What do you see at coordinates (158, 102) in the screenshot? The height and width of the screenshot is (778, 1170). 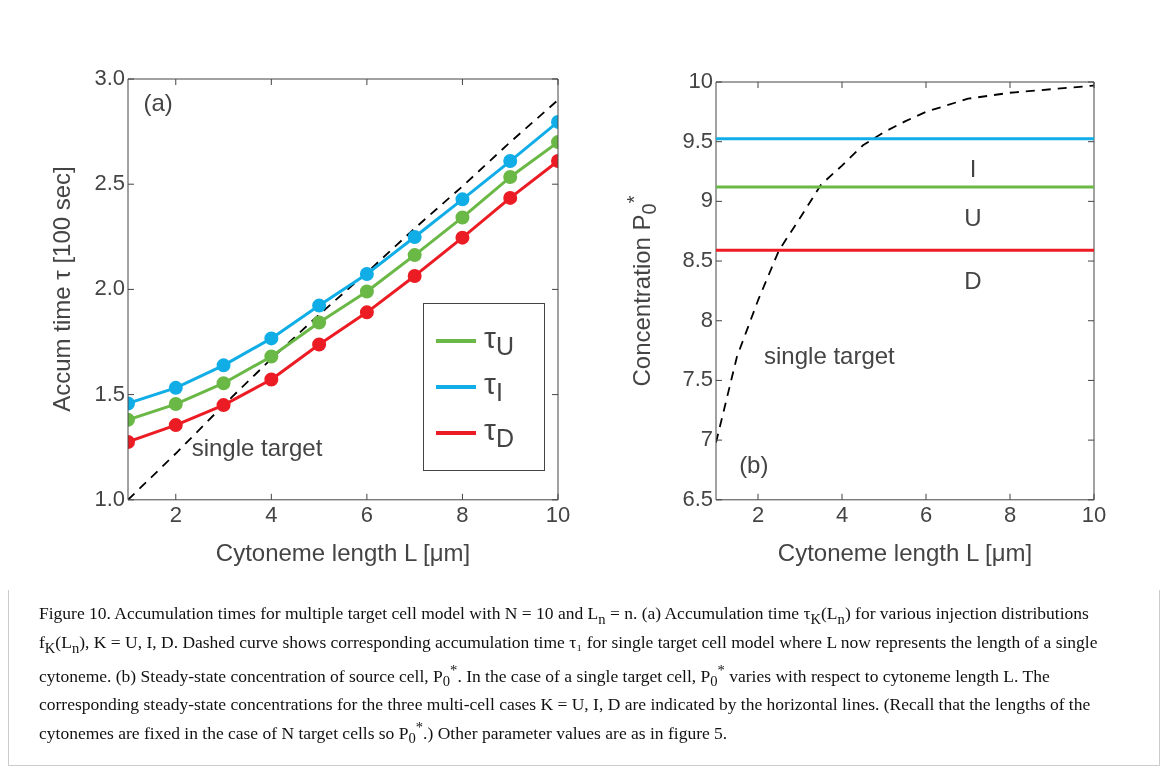 I see `annotation: (a)` at bounding box center [158, 102].